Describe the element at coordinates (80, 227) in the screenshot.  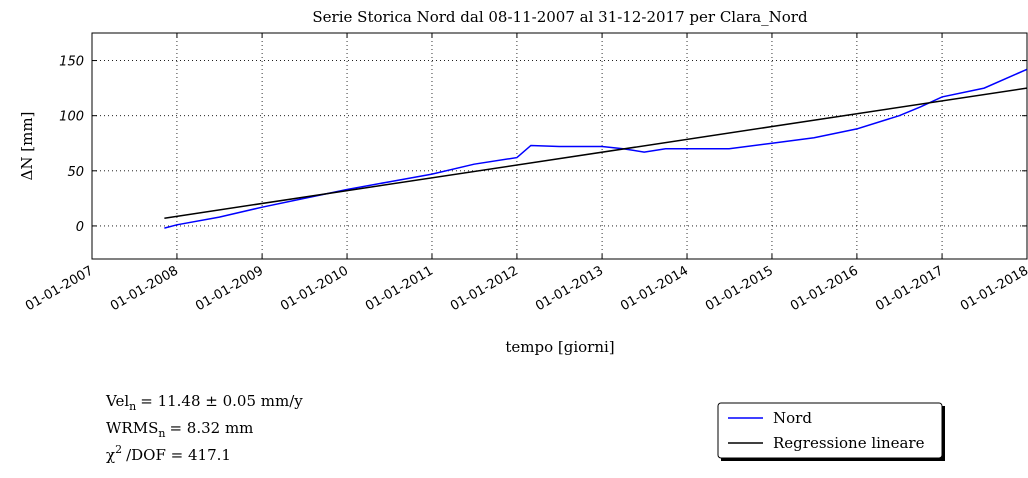
I see `y-tick-label: 0` at that location.